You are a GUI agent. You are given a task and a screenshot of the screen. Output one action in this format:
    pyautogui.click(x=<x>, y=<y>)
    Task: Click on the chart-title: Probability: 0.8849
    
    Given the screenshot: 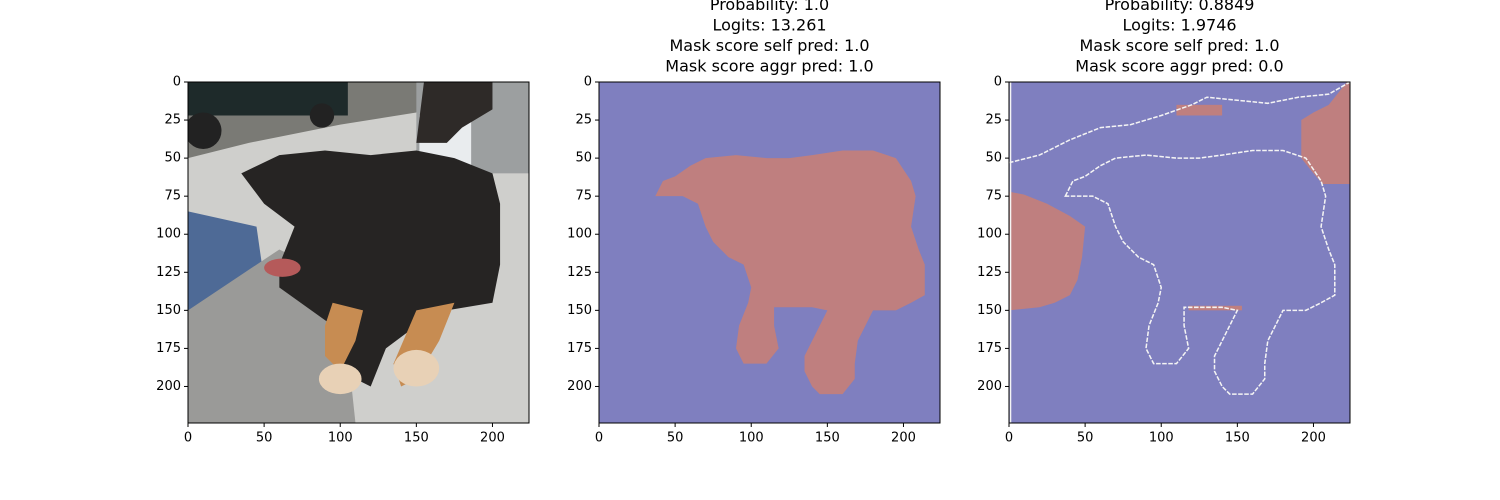 What is the action you would take?
    pyautogui.click(x=1180, y=7)
    